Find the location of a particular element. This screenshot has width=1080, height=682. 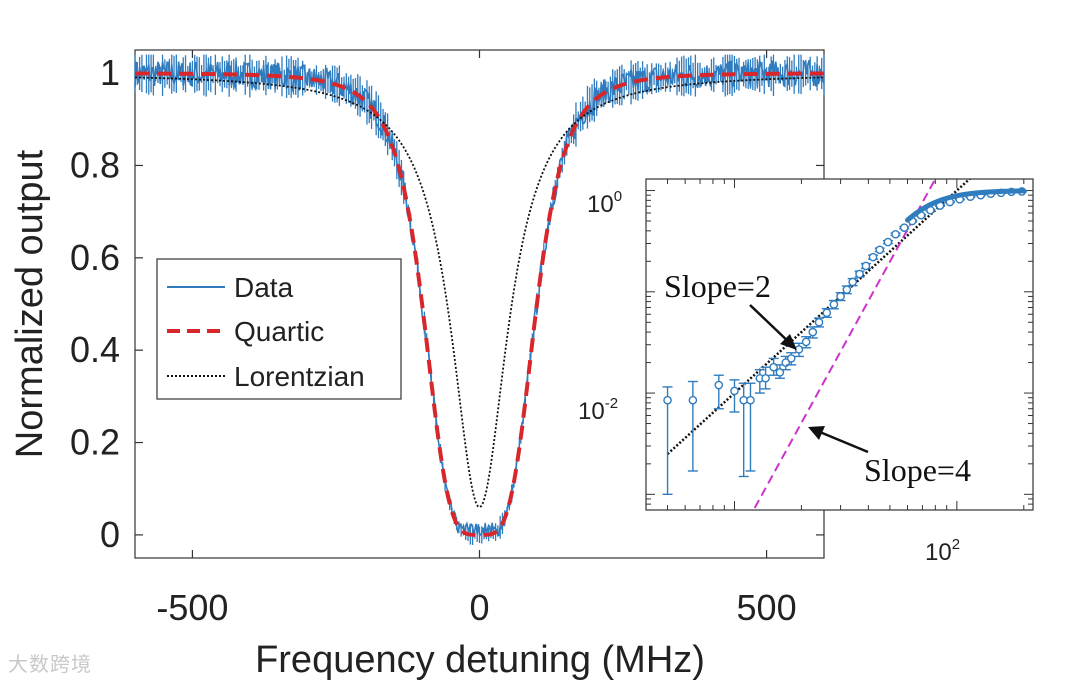

x-tick-label: -500 is located at coordinates (192, 607).